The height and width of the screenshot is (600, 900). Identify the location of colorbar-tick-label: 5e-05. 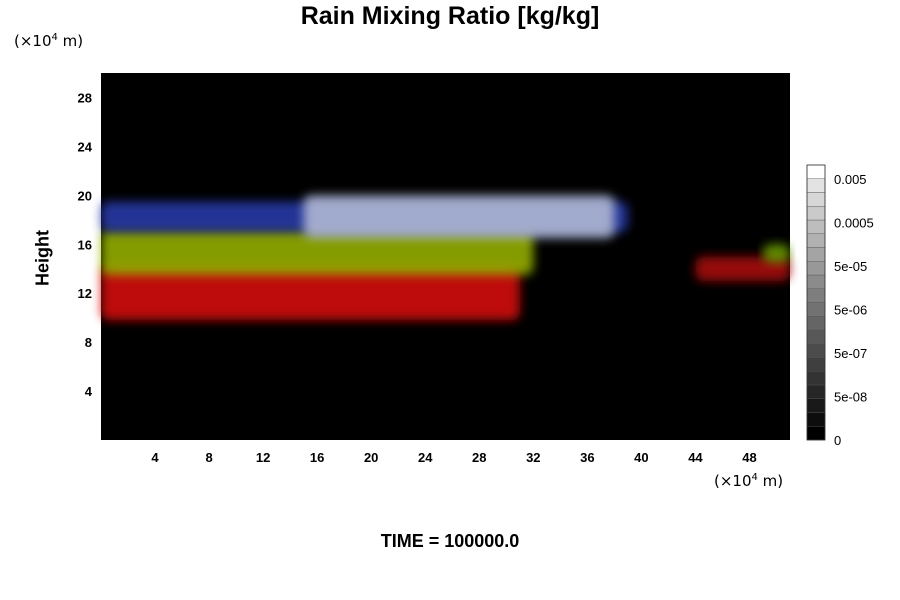
(850, 266).